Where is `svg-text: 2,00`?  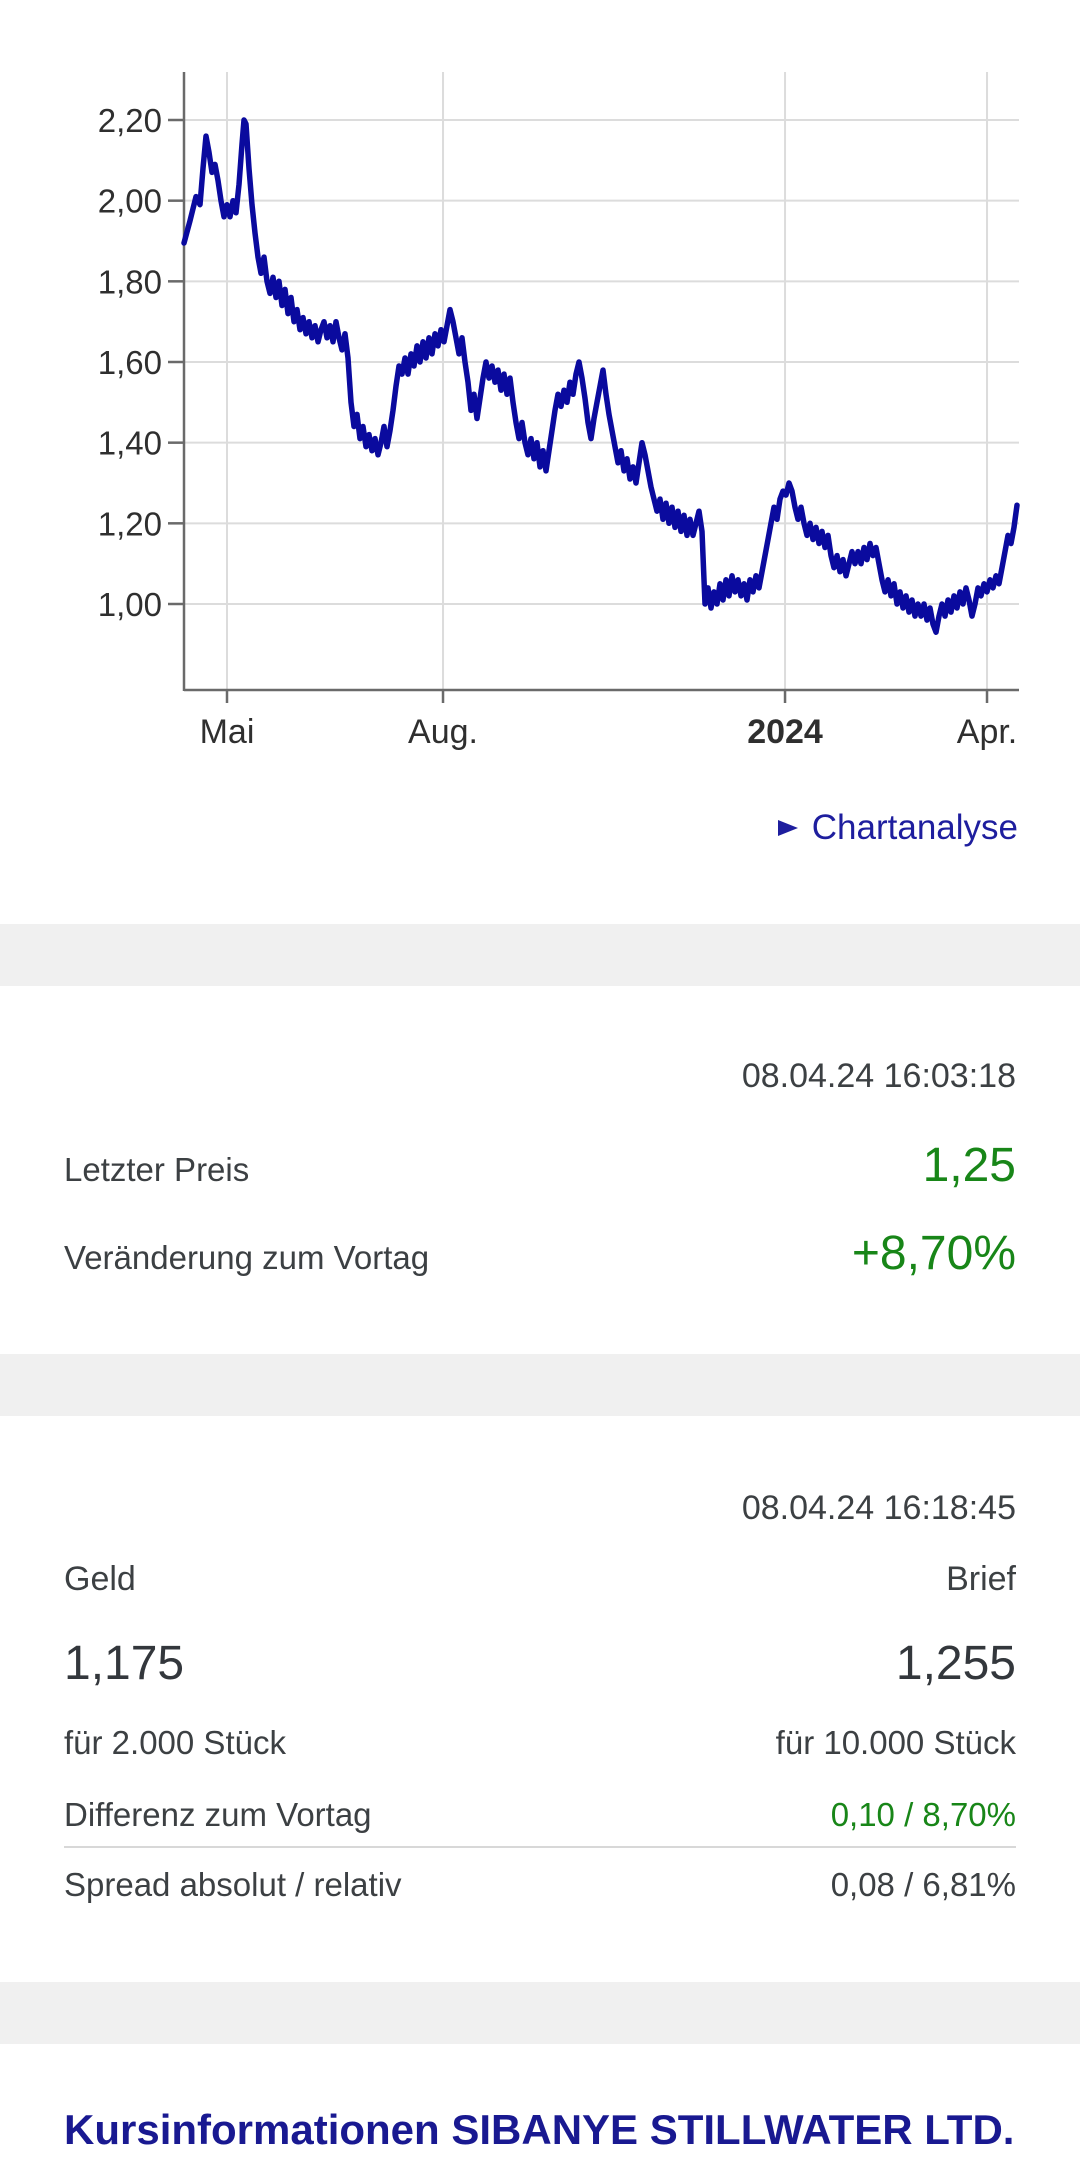
svg-text: 2,00 is located at coordinates (130, 201).